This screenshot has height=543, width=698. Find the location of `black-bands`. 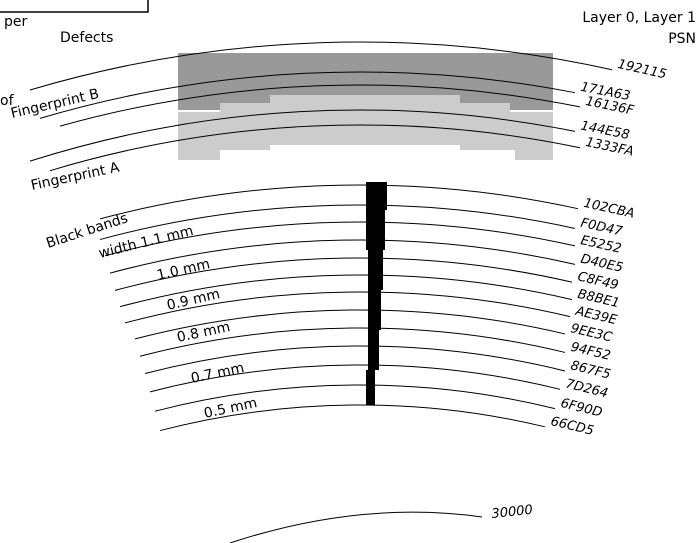

black-bands is located at coordinates (376, 293).